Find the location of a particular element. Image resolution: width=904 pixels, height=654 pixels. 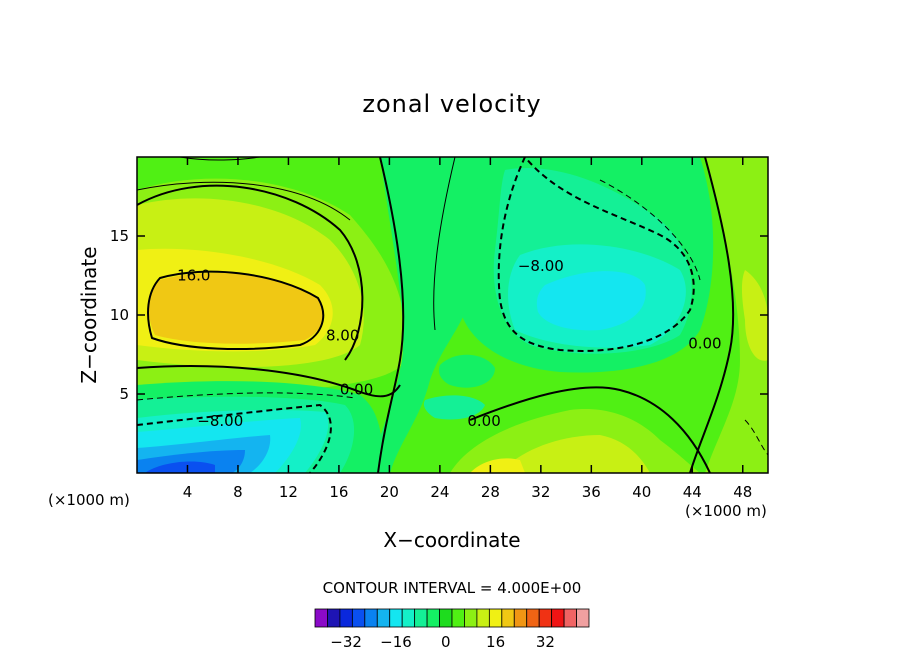

x-tick-label: 40 is located at coordinates (641, 492).